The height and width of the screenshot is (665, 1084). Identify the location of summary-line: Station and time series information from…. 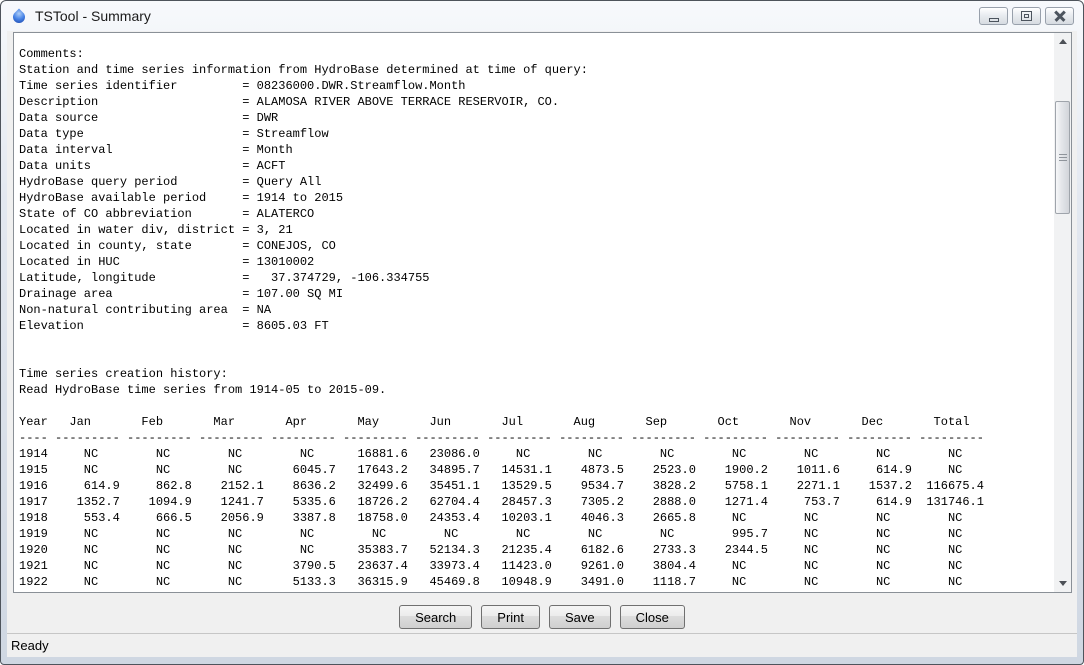
(303, 70).